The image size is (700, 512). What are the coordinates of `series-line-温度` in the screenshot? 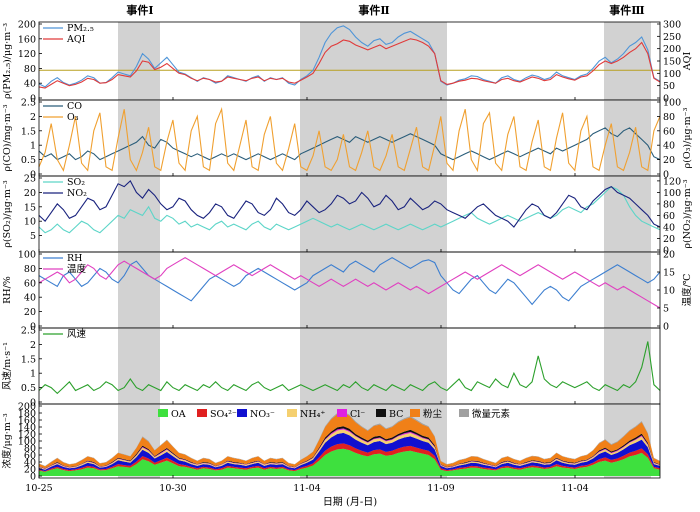 It's located at (349, 282).